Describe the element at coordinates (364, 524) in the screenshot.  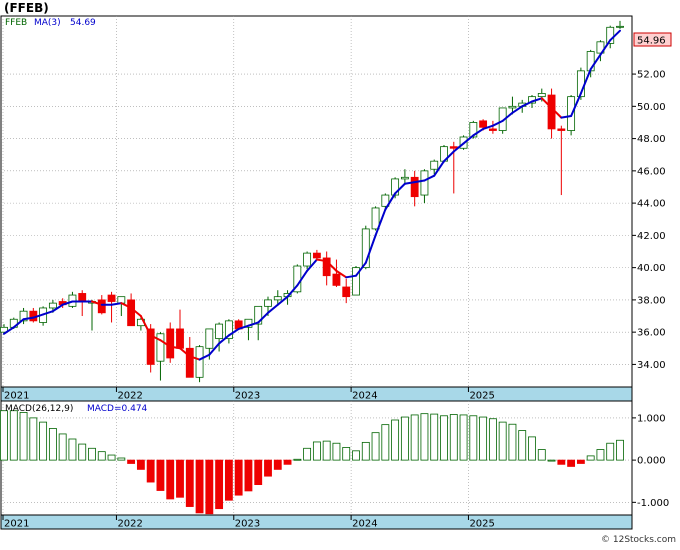
I see `macd-x-tick-label: 2024` at that location.